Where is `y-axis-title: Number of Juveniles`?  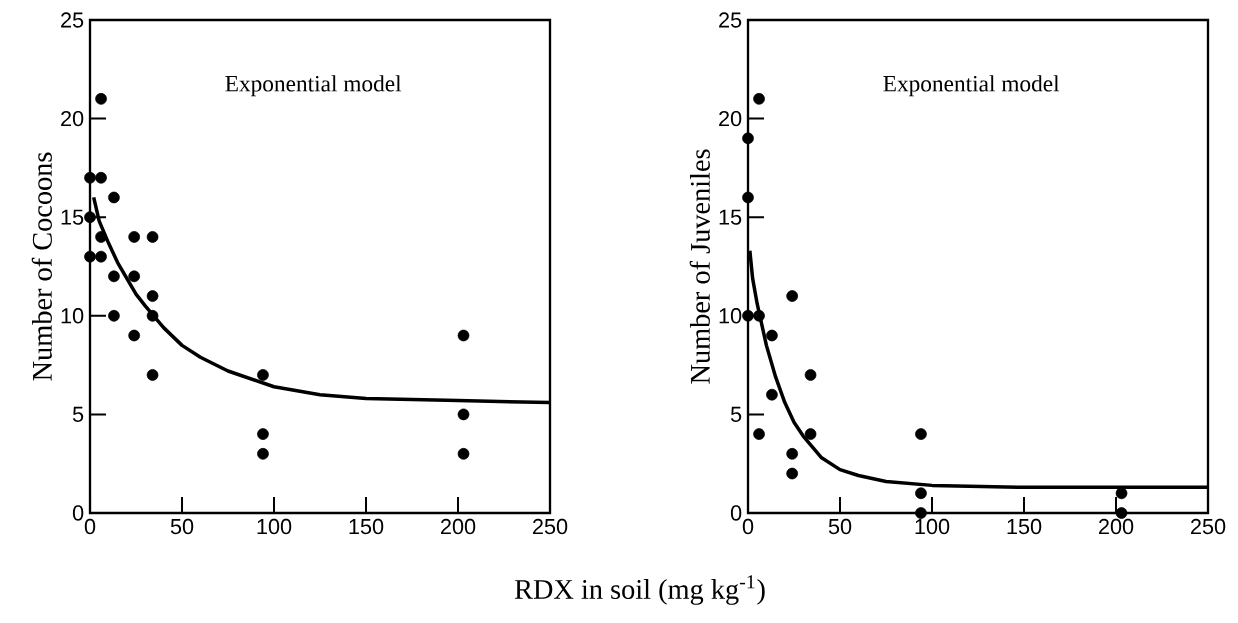
y-axis-title: Number of Juveniles is located at coordinates (699, 266).